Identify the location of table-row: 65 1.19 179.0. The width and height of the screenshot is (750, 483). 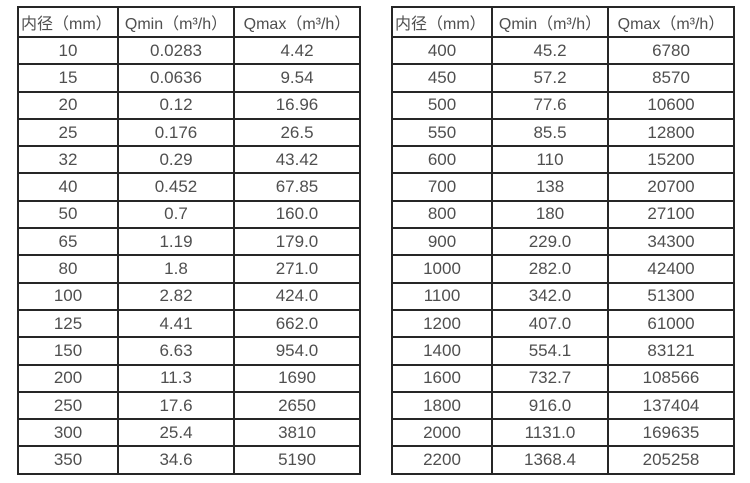
(189, 242).